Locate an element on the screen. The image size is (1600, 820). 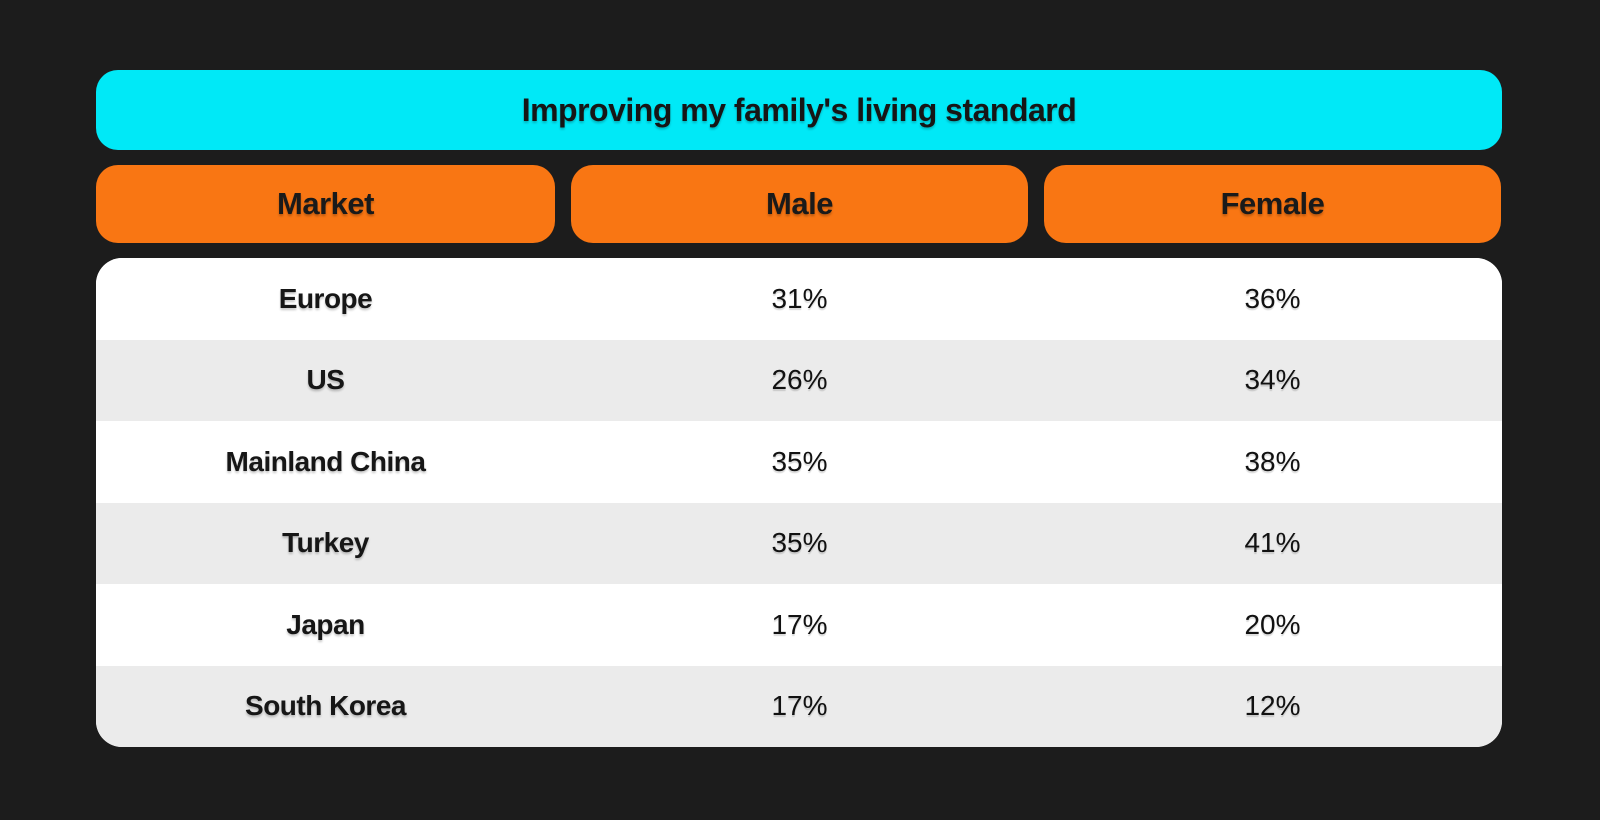
table-row: US 26% 34% is located at coordinates (799, 380).